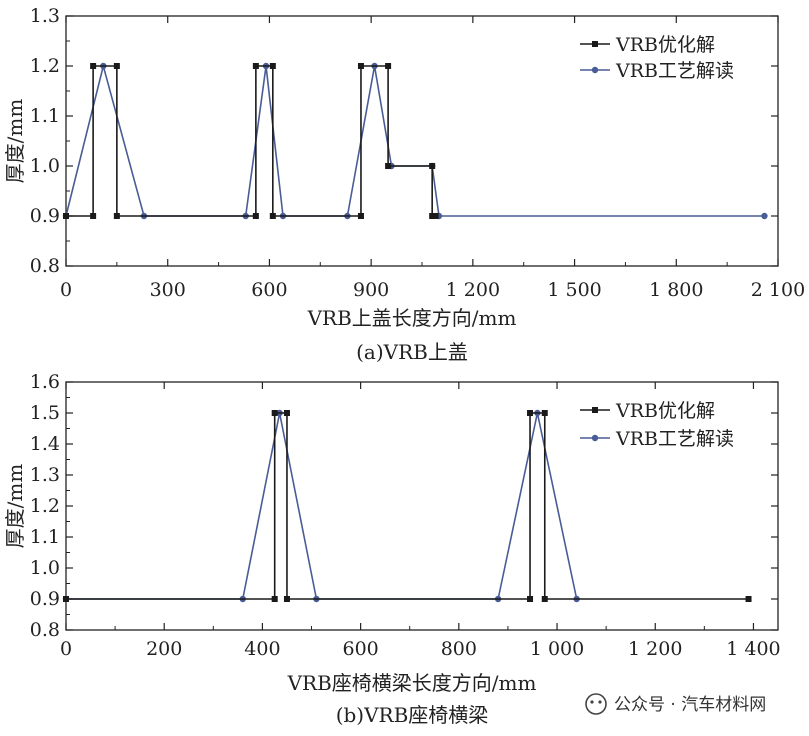 The image size is (809, 736). What do you see at coordinates (262, 649) in the screenshot?
I see `x-tick-label: 400` at bounding box center [262, 649].